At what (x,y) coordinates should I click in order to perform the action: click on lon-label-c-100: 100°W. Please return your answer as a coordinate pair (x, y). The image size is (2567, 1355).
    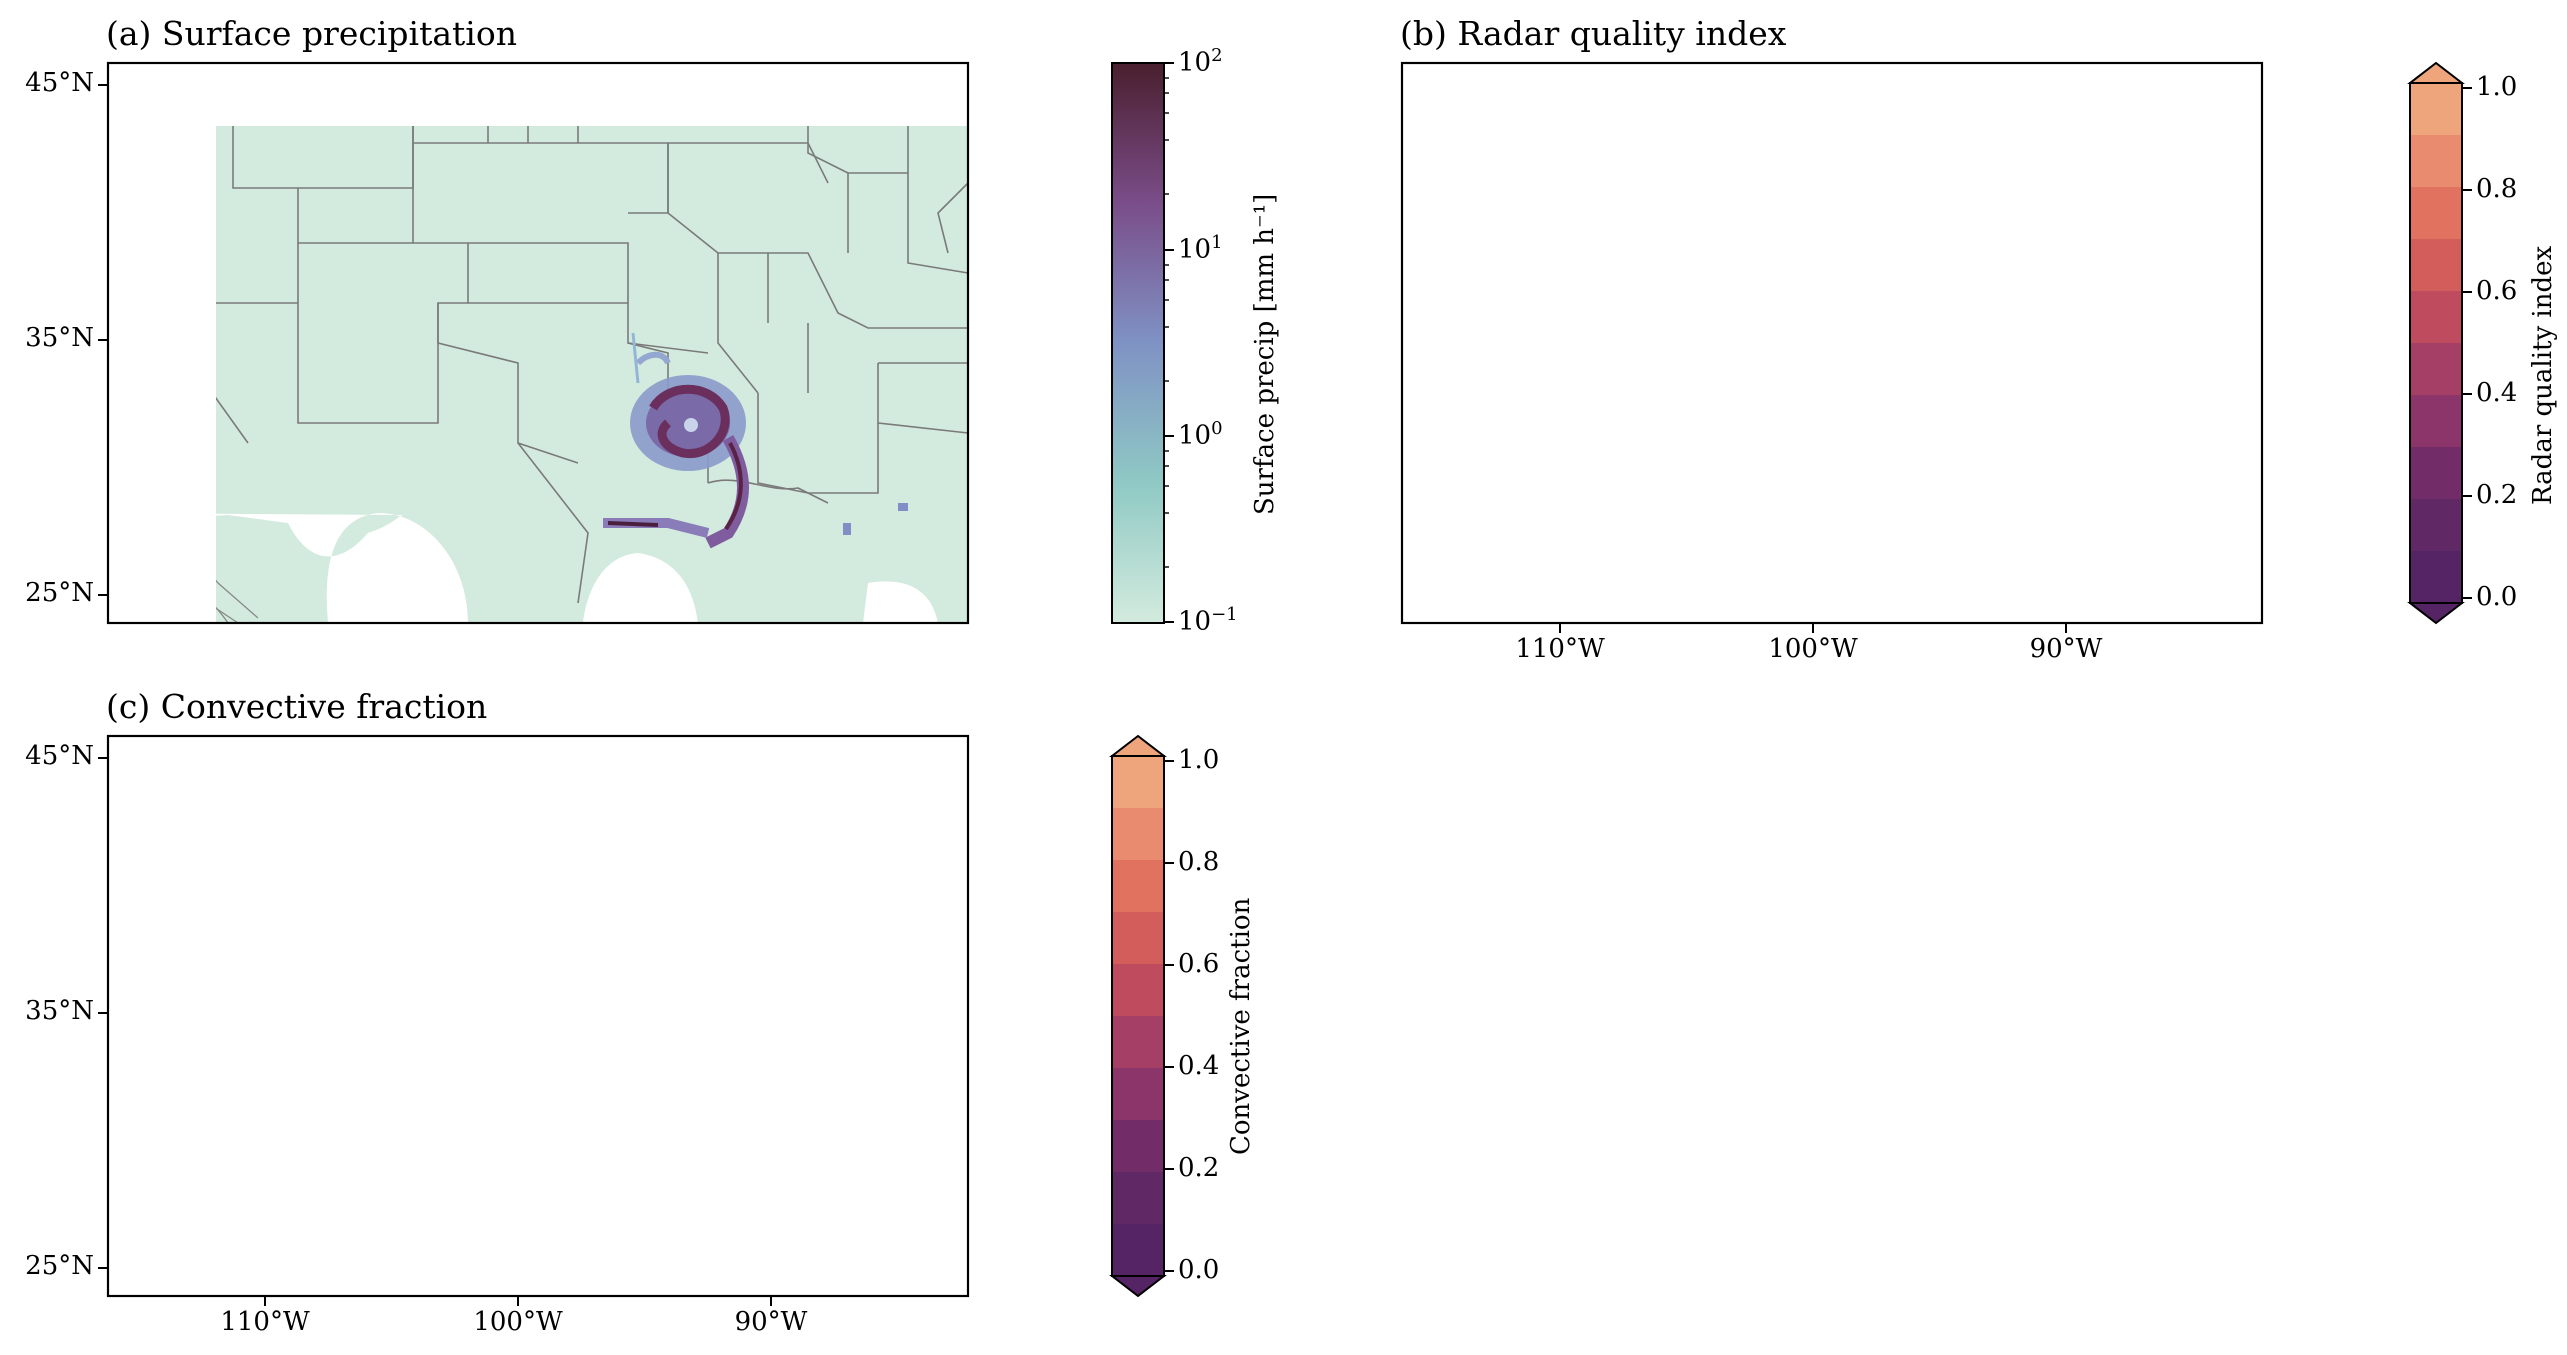
    Looking at the image, I should click on (518, 1322).